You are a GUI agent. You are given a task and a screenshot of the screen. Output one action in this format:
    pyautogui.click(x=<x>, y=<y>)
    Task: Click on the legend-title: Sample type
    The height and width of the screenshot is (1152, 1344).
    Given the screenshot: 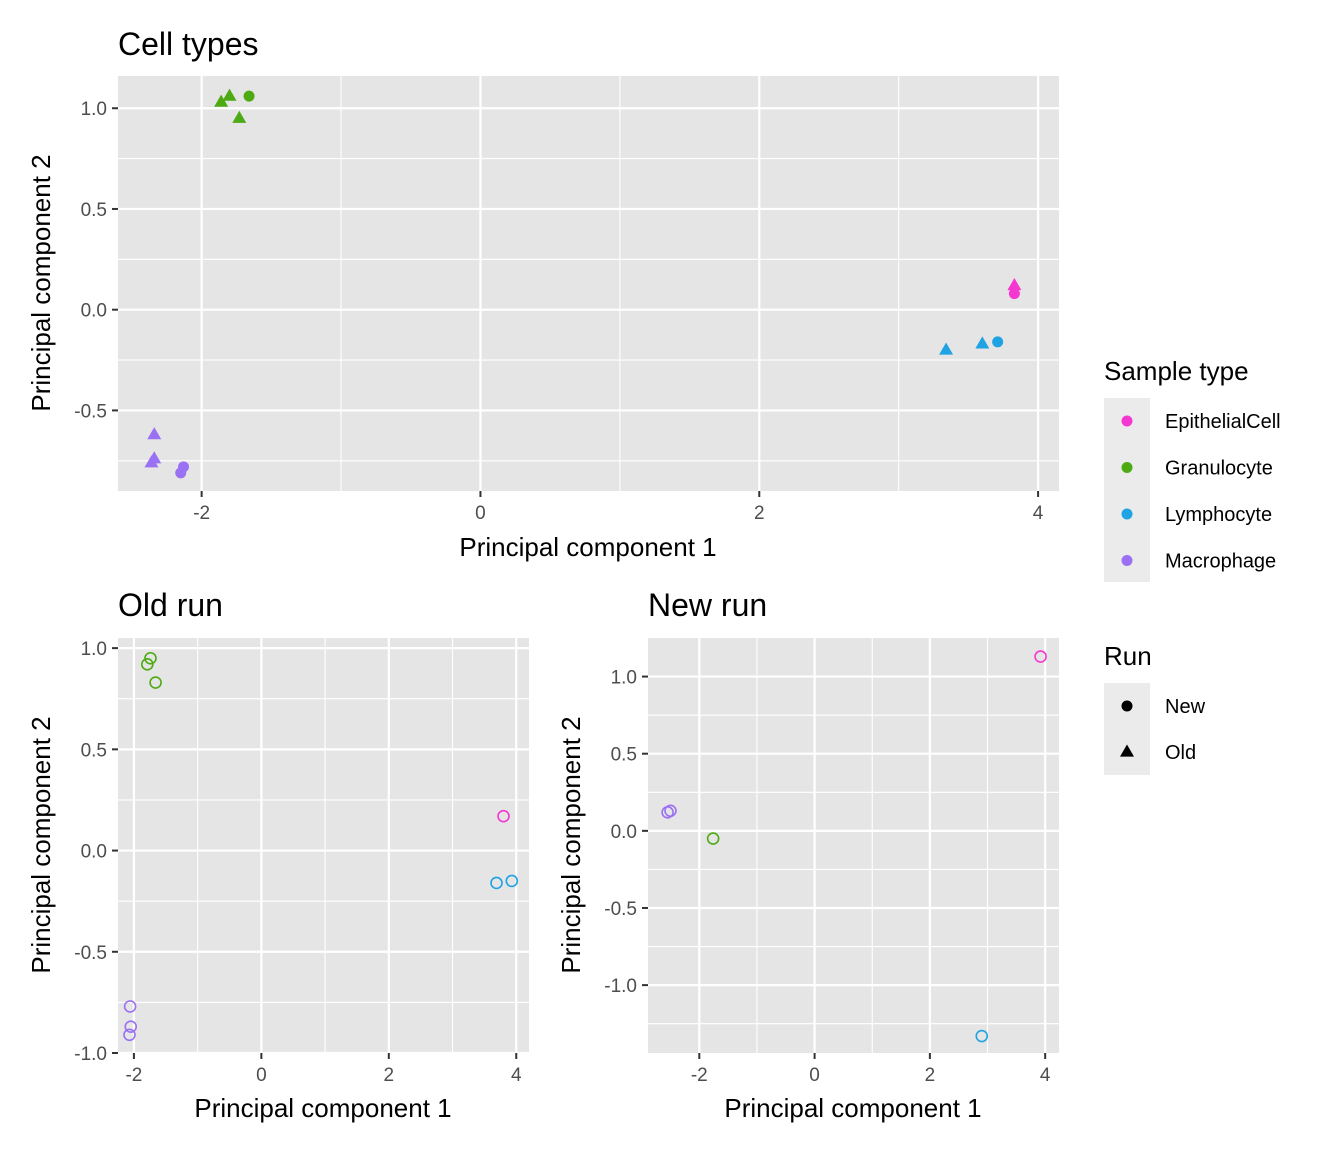 What is the action you would take?
    pyautogui.click(x=1176, y=371)
    